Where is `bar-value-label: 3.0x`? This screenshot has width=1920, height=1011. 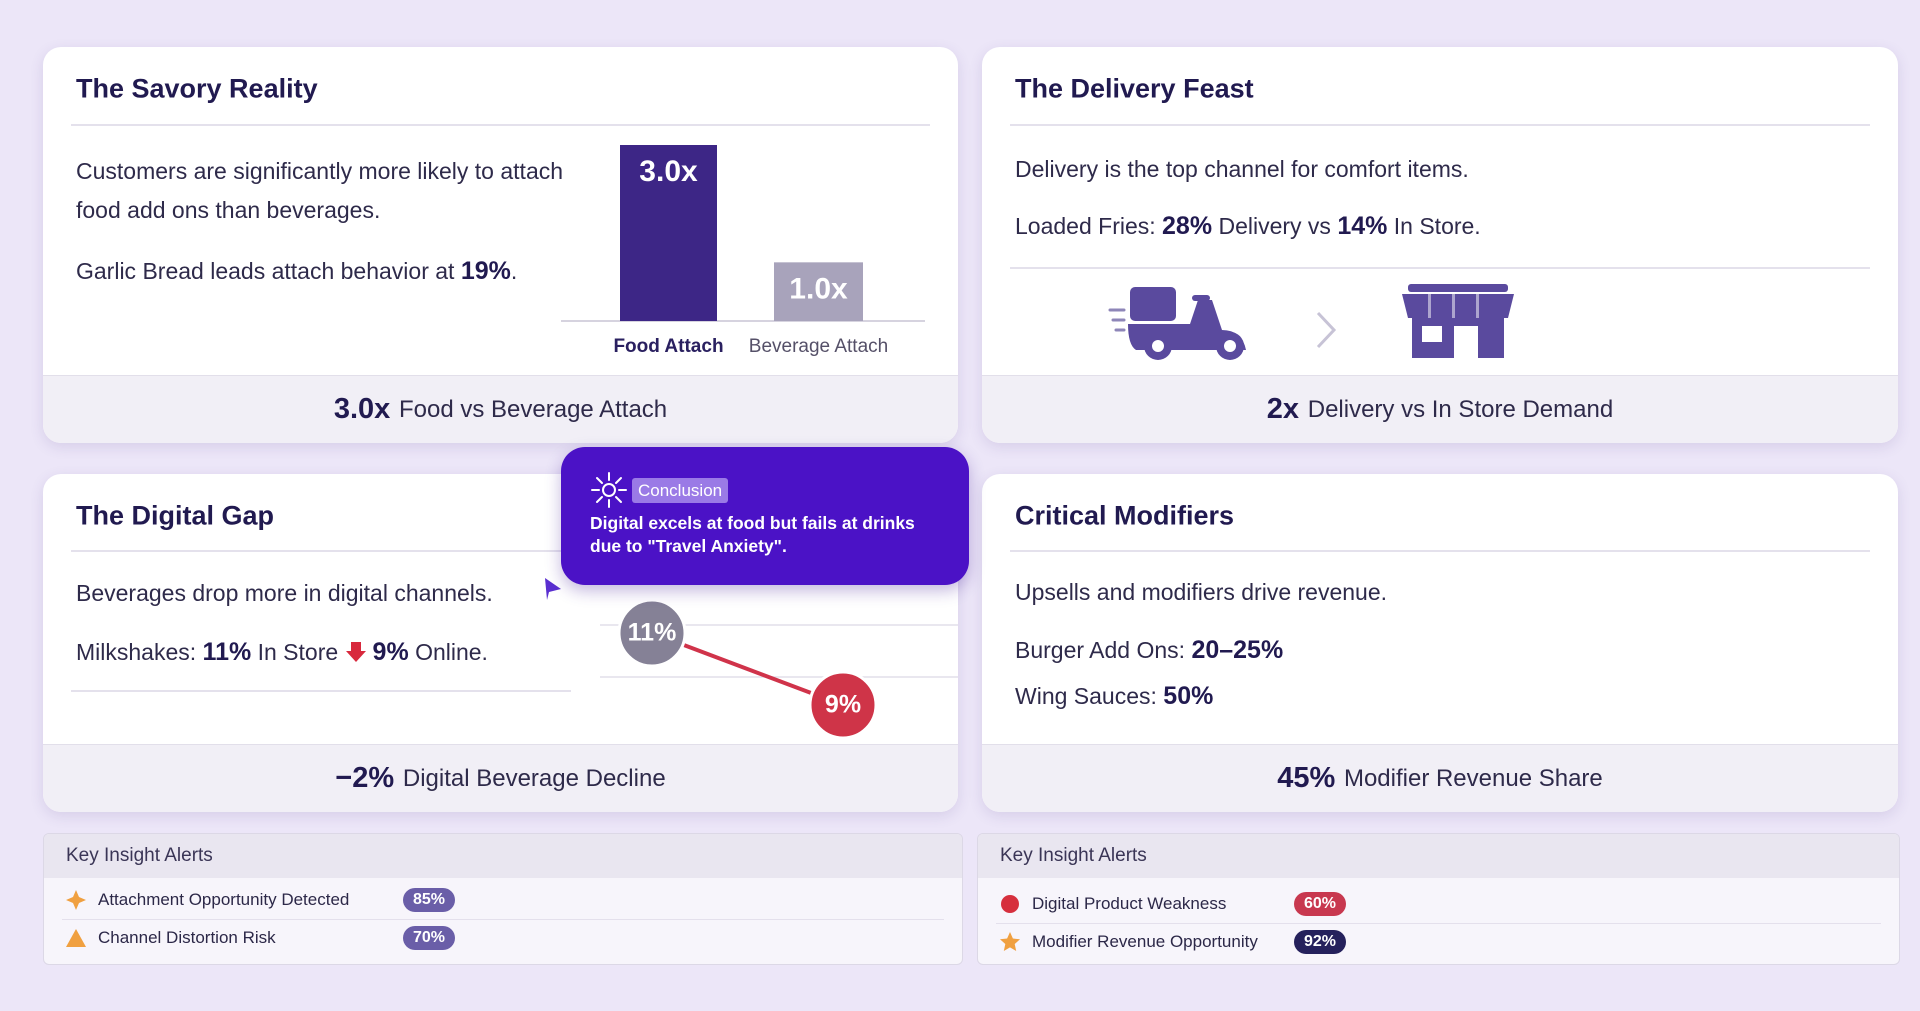 bar-value-label: 3.0x is located at coordinates (668, 171).